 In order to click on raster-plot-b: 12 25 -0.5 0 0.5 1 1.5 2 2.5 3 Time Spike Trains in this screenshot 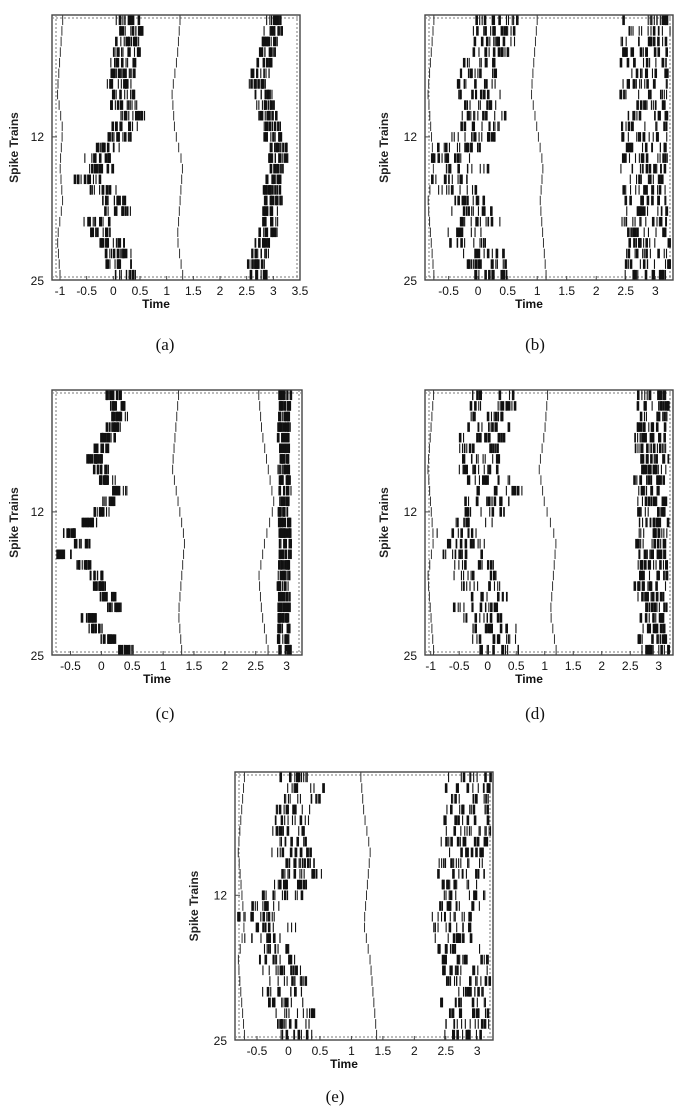, I will do `click(525, 162)`.